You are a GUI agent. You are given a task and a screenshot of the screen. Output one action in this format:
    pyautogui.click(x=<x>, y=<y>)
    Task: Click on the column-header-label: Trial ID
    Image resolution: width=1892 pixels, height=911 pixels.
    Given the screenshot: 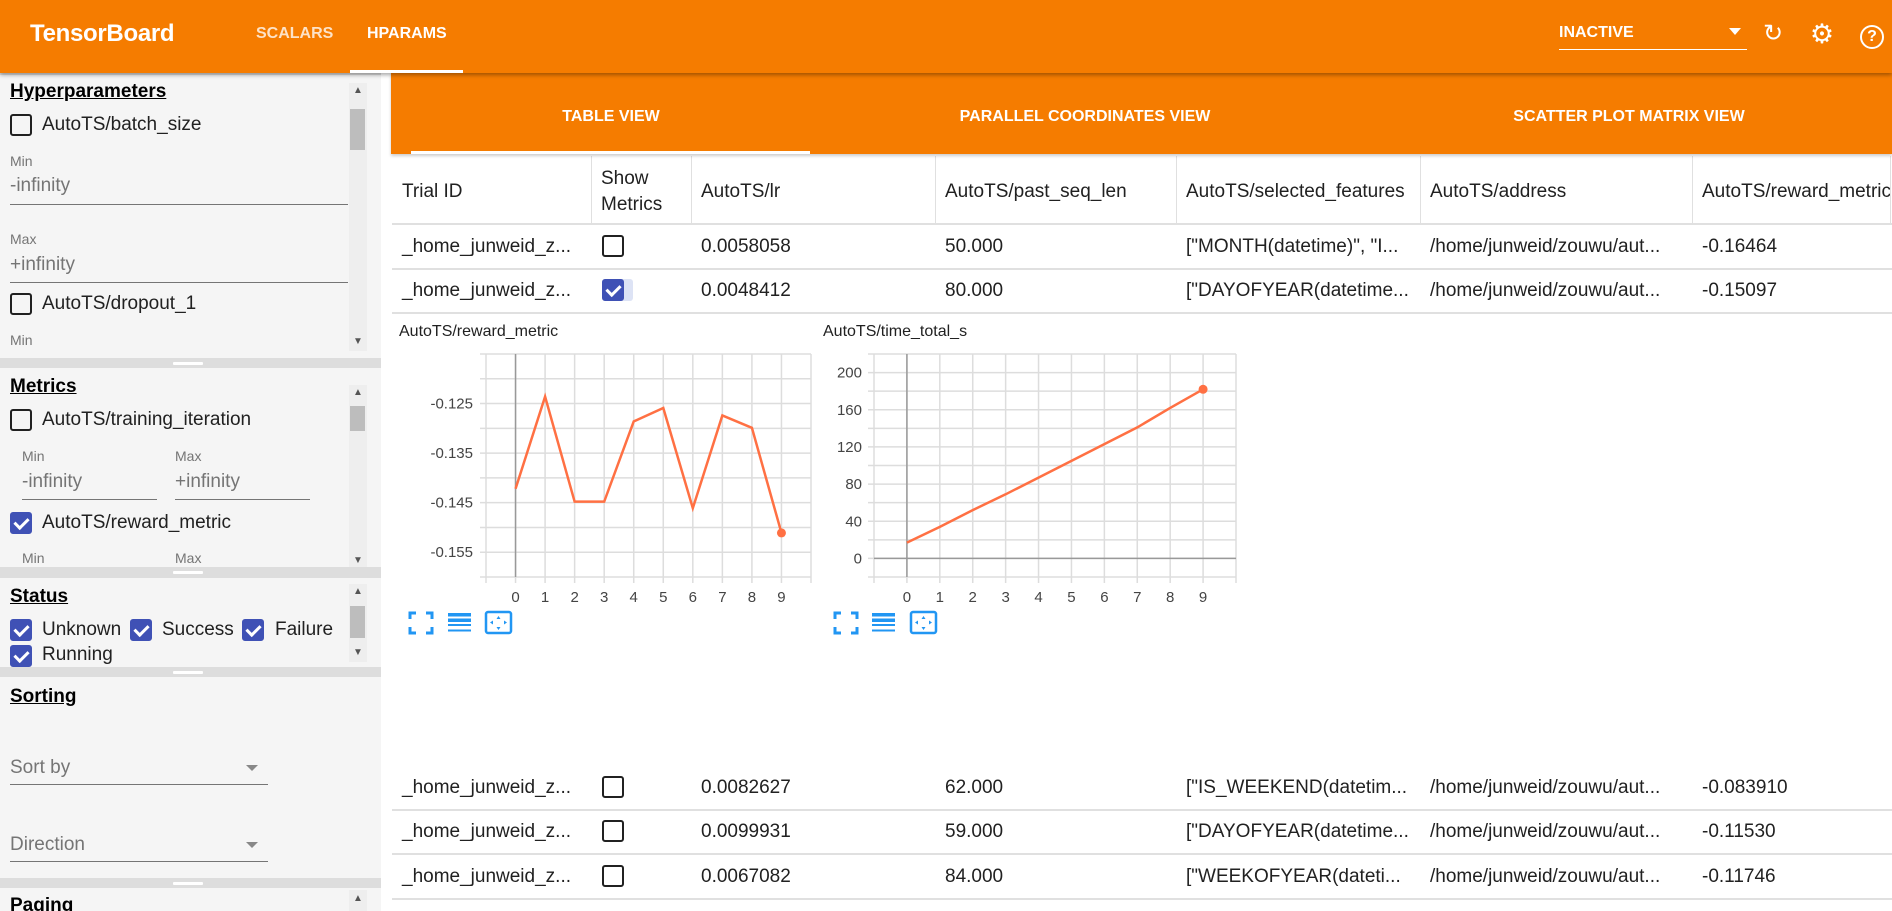 What is the action you would take?
    pyautogui.click(x=432, y=191)
    